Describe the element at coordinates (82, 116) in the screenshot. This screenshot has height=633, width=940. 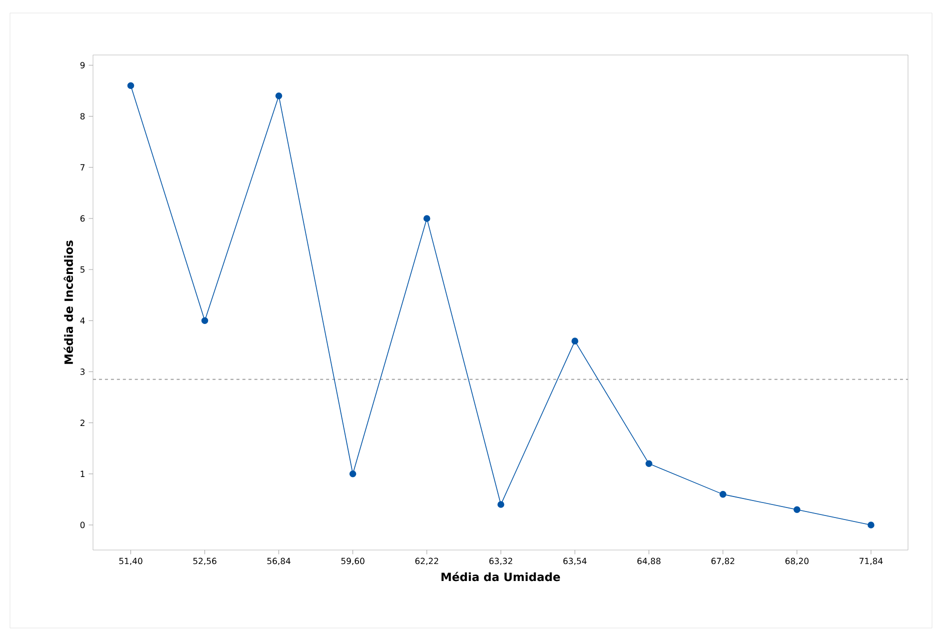
I see `y-tick-label: 8` at that location.